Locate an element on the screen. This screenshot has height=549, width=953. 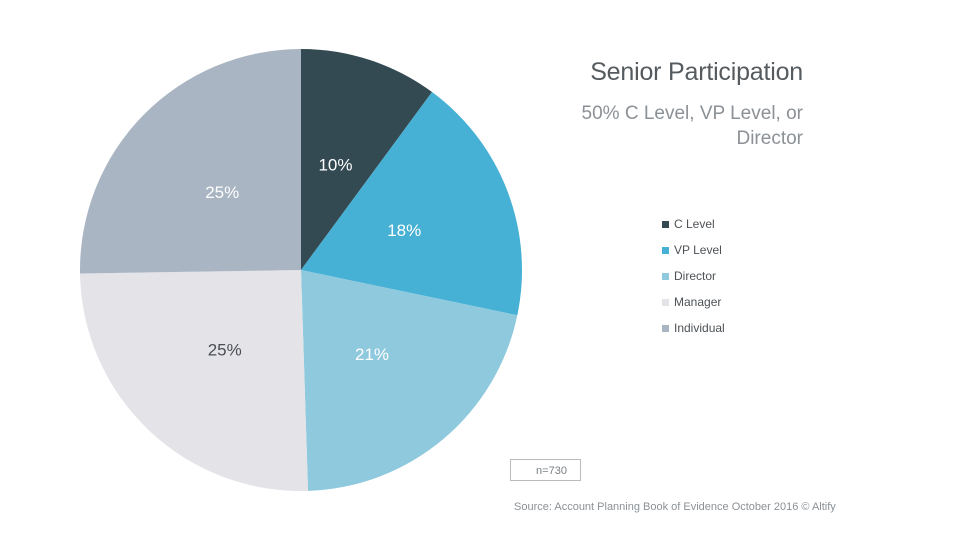
legend-swatch-c-level is located at coordinates (665, 224).